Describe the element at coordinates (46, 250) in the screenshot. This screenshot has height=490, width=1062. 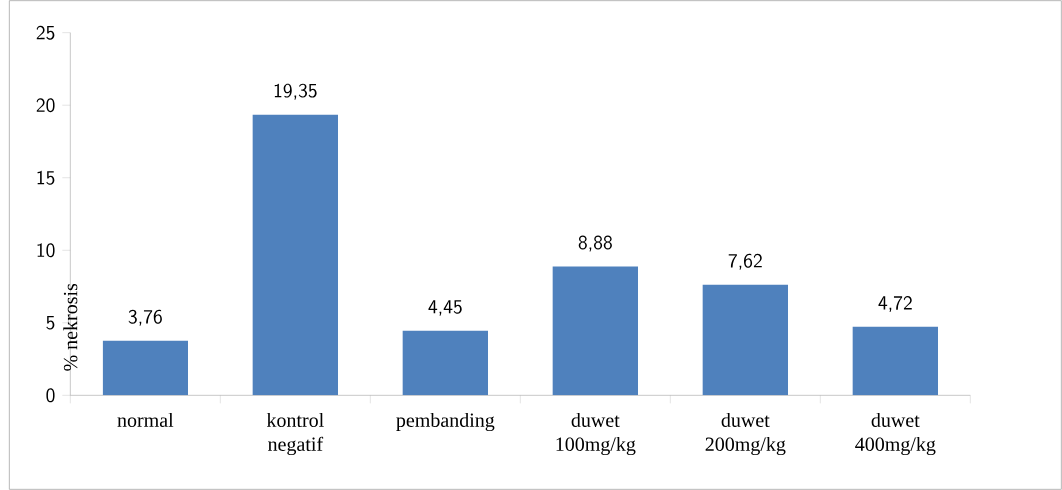
I see `y-tick-label: 10` at that location.